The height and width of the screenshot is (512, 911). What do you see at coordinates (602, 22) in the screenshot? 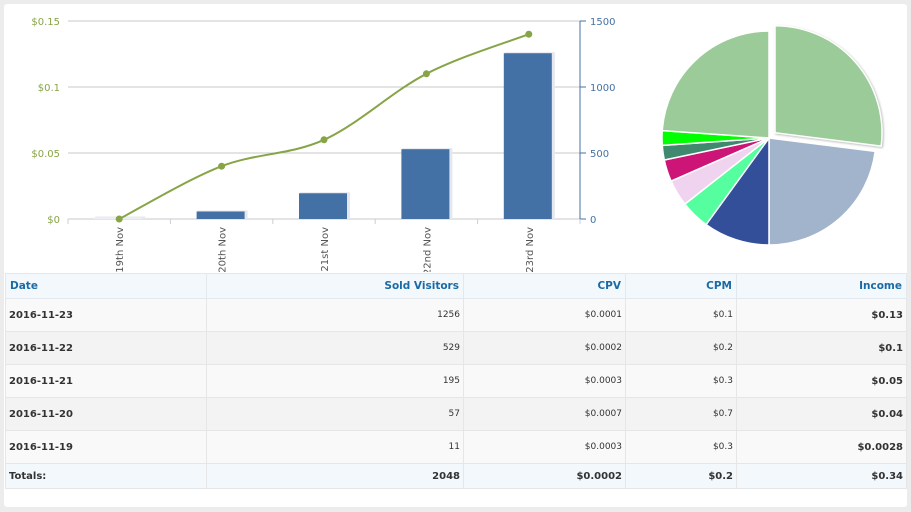
I see `y-right-tick: 1500` at bounding box center [602, 22].